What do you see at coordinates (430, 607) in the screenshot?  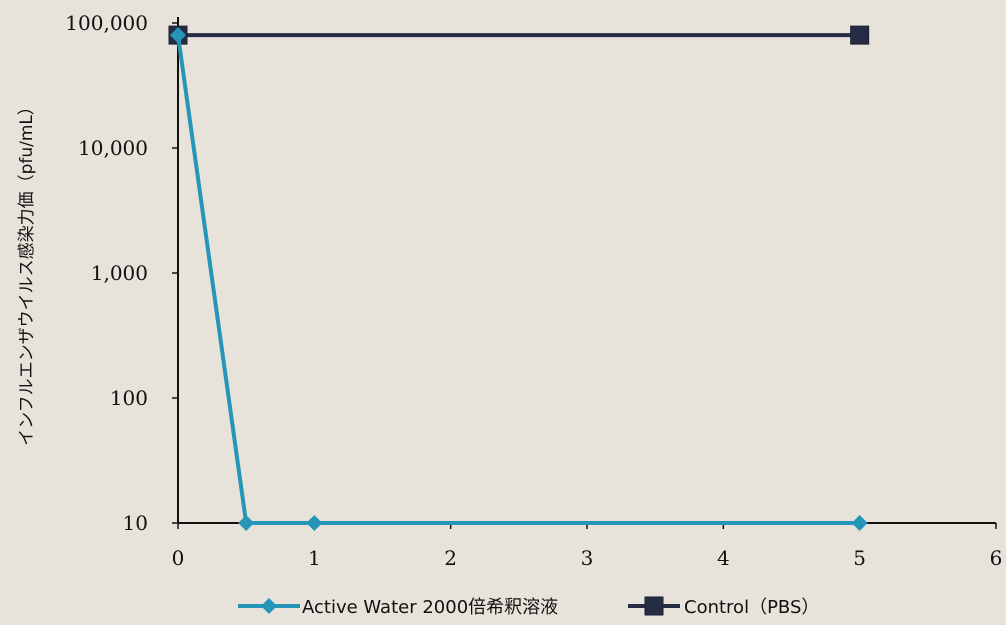 I see `legend-label: Active Water 2000倍希釈溶液` at bounding box center [430, 607].